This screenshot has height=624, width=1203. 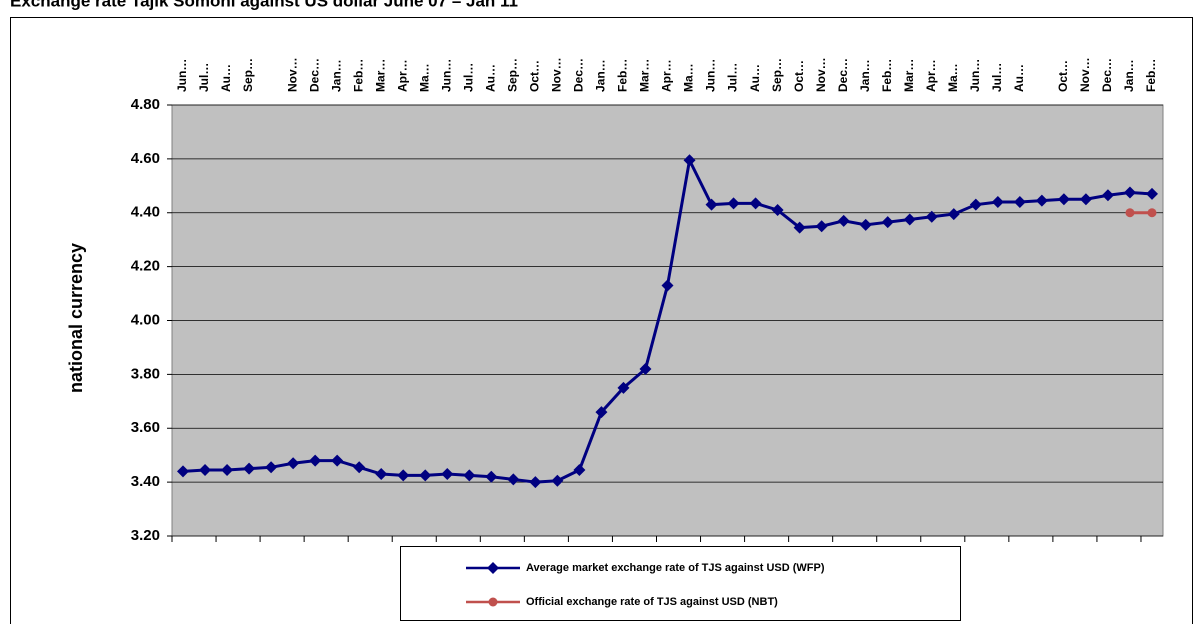 What do you see at coordinates (145, 104) in the screenshot?
I see `y-tick-label: 4.80` at bounding box center [145, 104].